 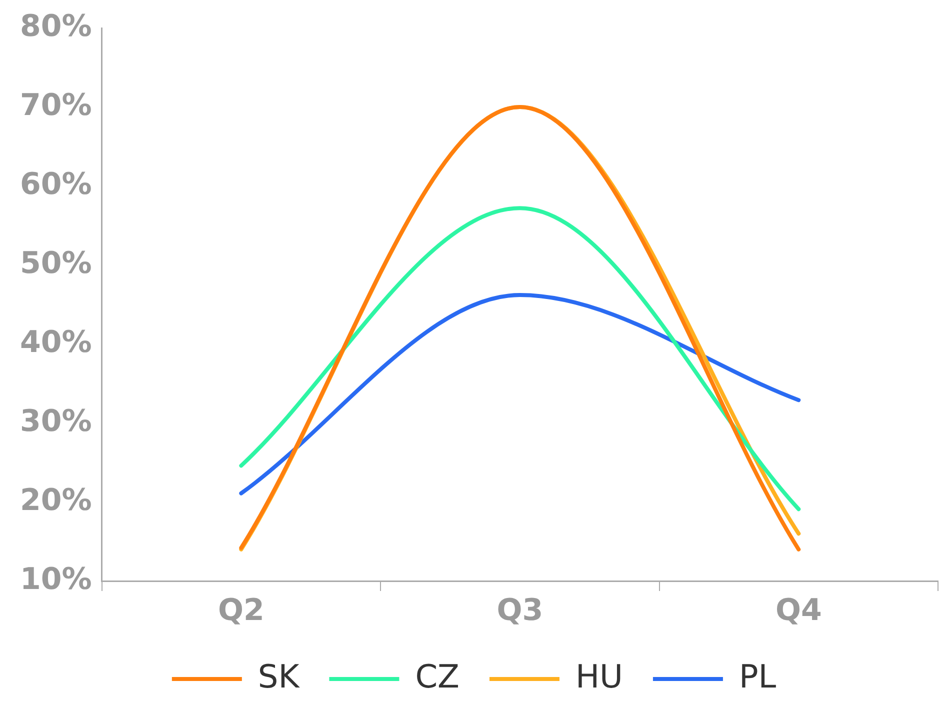 What do you see at coordinates (56, 184) in the screenshot?
I see `y-tick-label: 60%` at bounding box center [56, 184].